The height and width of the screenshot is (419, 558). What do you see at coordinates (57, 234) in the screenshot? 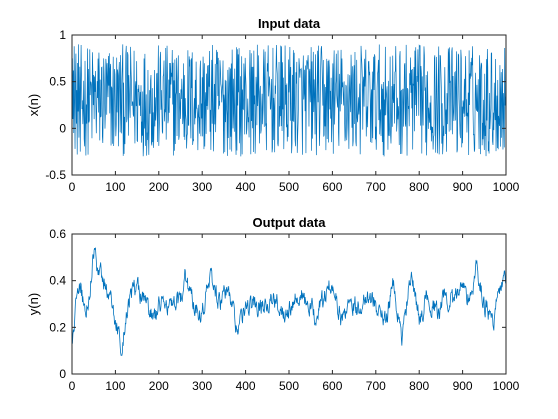
I see `output-ytick-label: 0.6` at bounding box center [57, 234].